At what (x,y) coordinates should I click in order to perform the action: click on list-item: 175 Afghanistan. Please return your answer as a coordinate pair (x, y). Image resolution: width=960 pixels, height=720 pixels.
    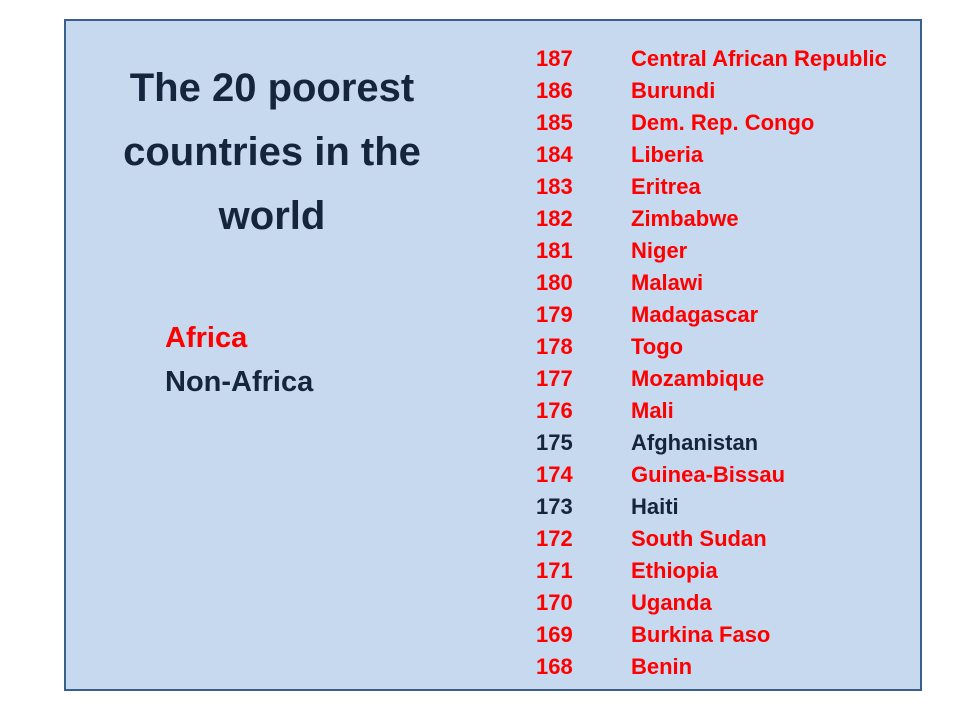
    Looking at the image, I should click on (711, 443).